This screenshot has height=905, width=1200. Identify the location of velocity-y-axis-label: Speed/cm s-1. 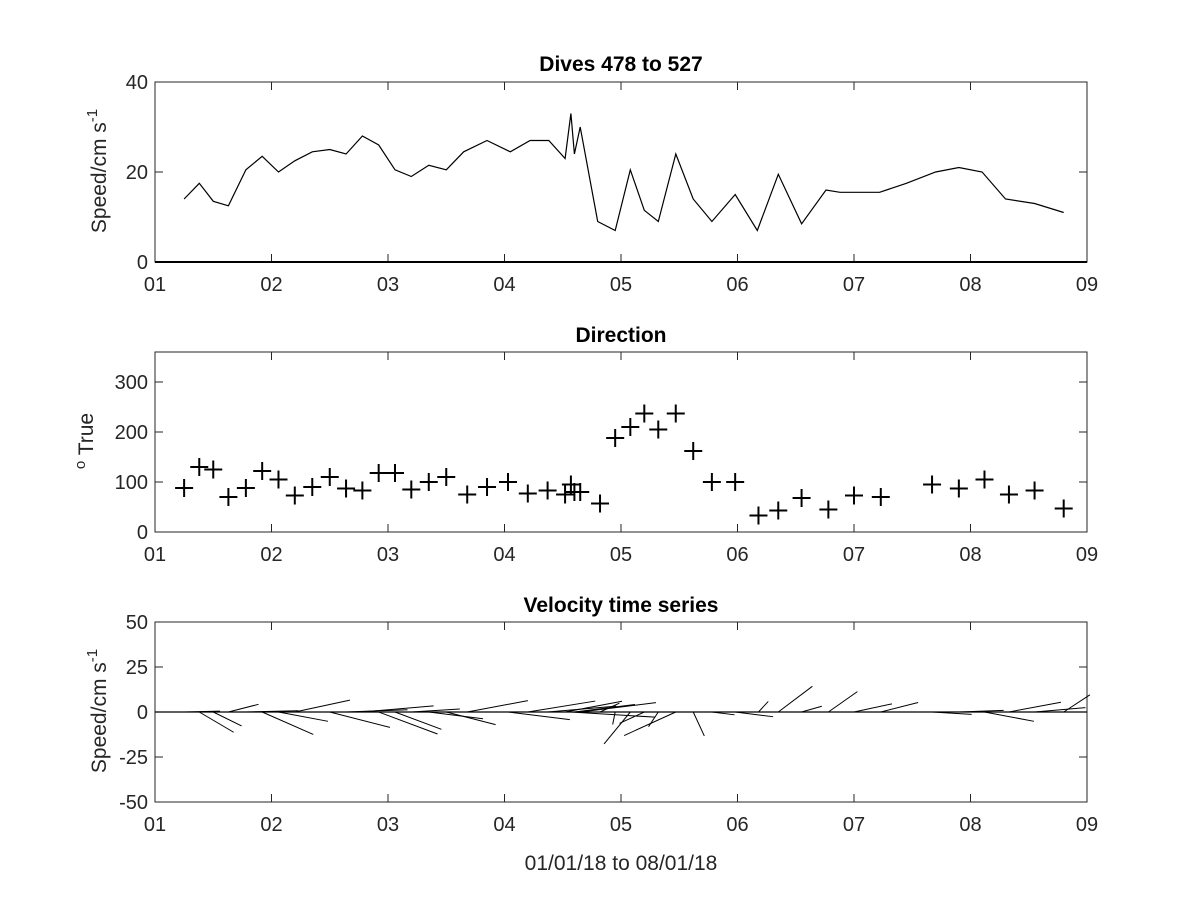
(97, 711).